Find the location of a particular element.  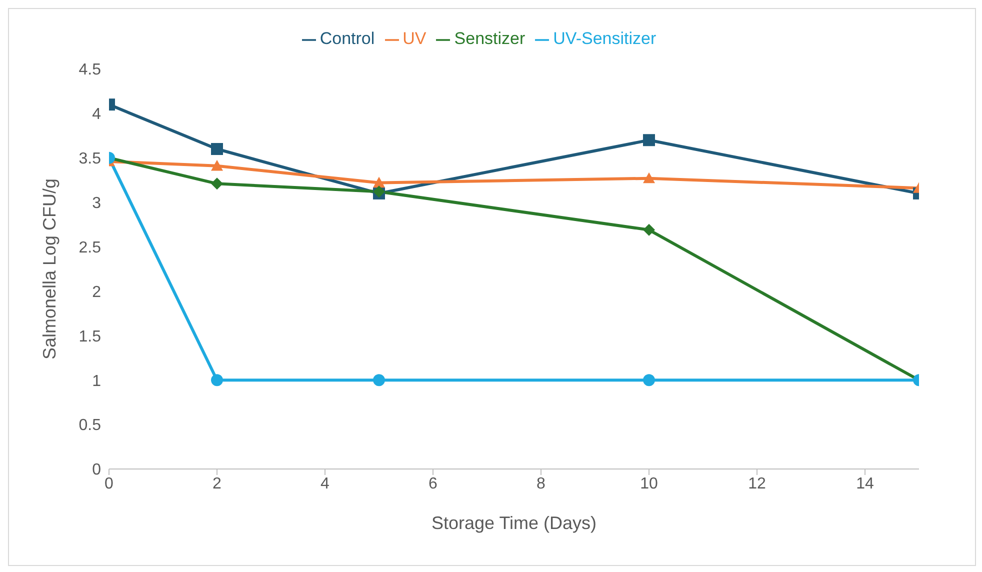

x-tick-label: 8 is located at coordinates (541, 483).